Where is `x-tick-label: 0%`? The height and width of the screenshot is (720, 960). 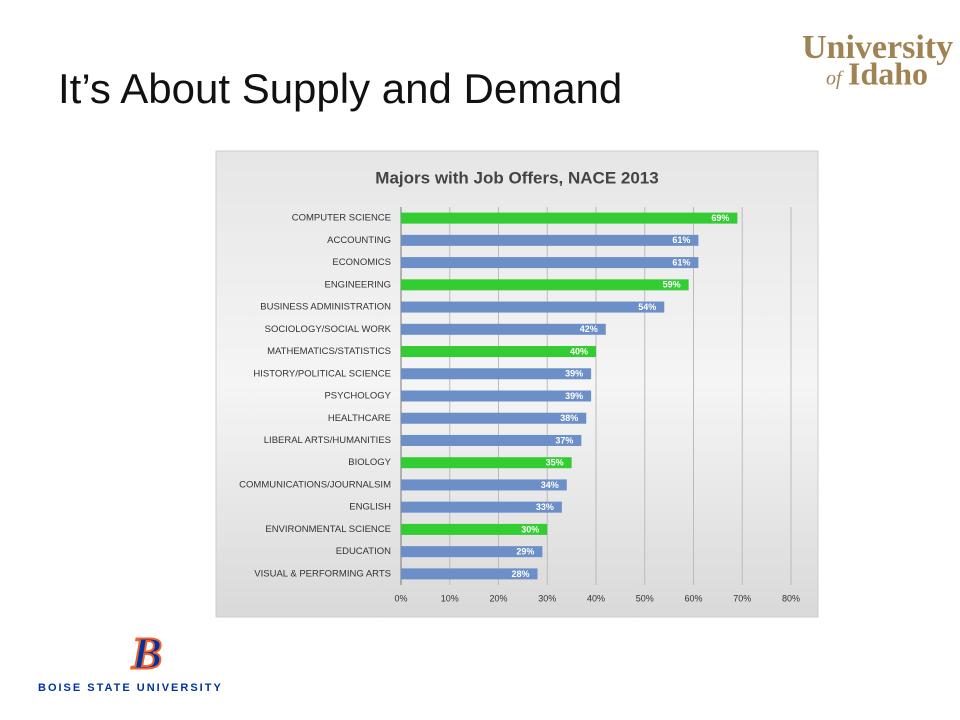 x-tick-label: 0% is located at coordinates (400, 598).